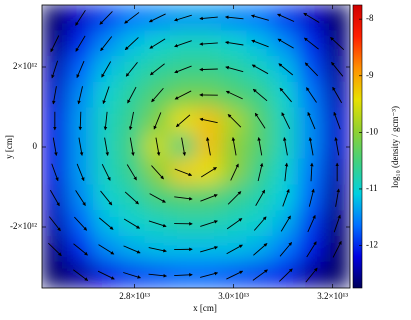 The height and width of the screenshot is (320, 411). What do you see at coordinates (372, 188) in the screenshot?
I see `colorbar-tick-label: -11` at bounding box center [372, 188].